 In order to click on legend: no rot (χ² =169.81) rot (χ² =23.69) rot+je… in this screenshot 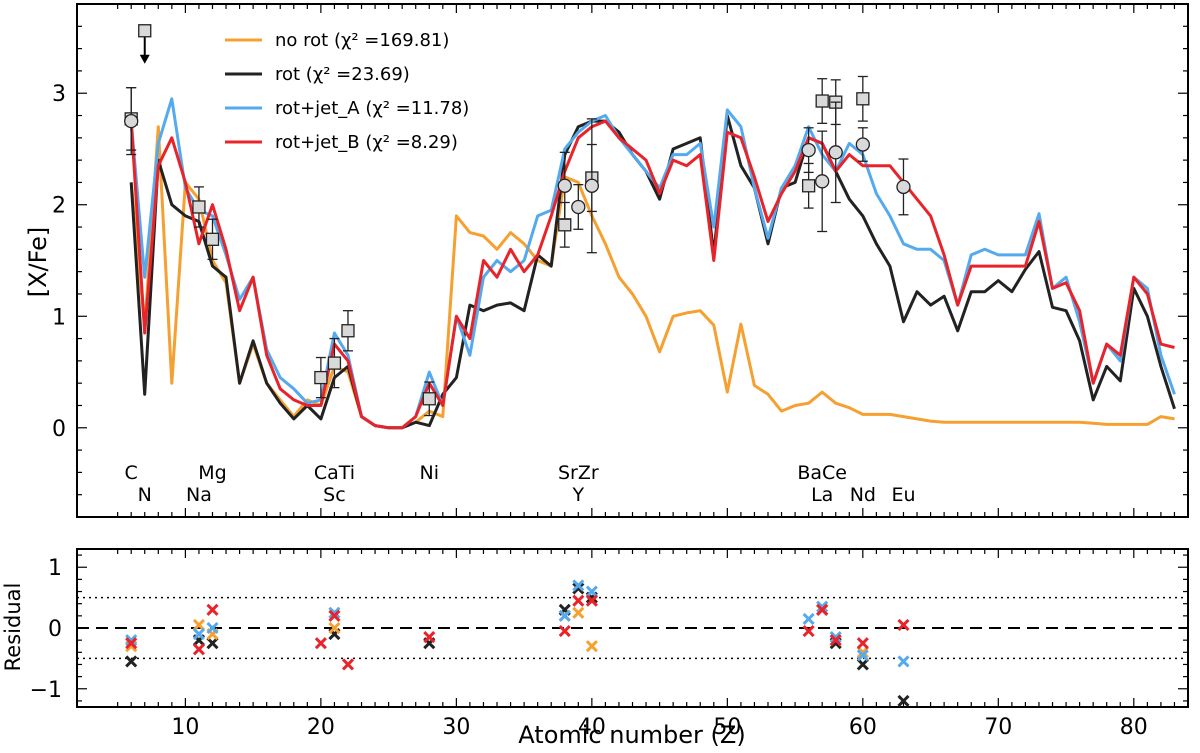, I will do `click(347, 91)`.